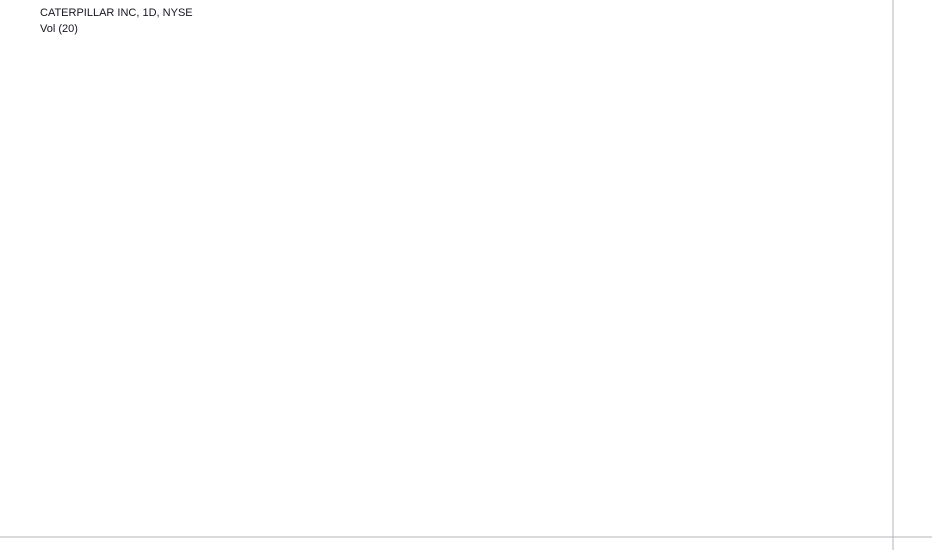 The image size is (932, 550). Describe the element at coordinates (912, 275) in the screenshot. I see `right-axis-bg` at that location.